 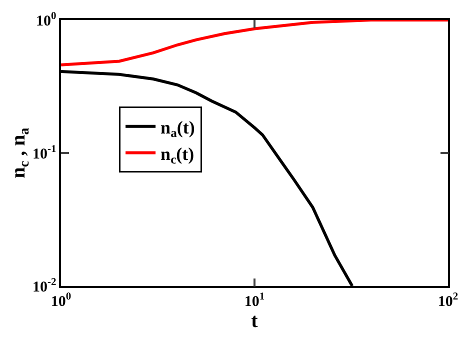 What do you see at coordinates (177, 155) in the screenshot?
I see `legend-label: n$_{c}$(t)` at bounding box center [177, 155].